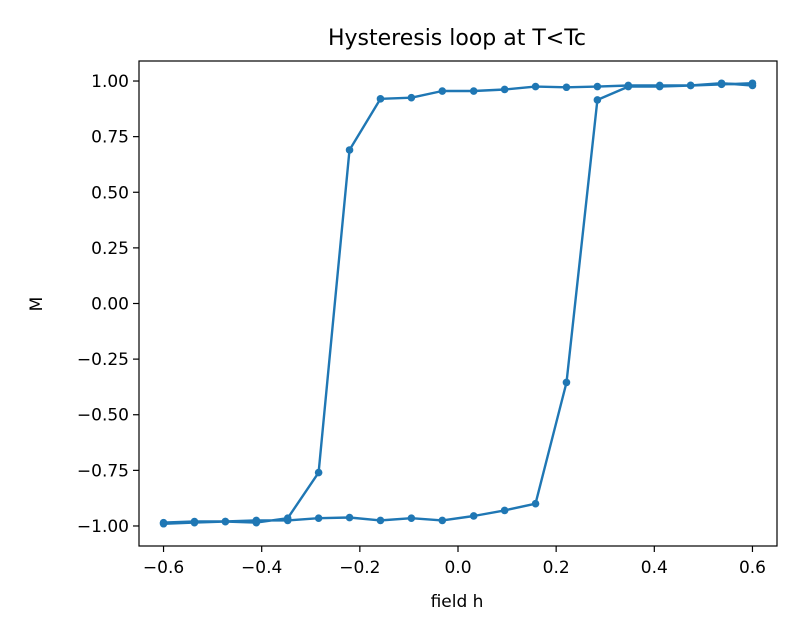 The height and width of the screenshot is (640, 800). What do you see at coordinates (103, 416) in the screenshot?
I see `y-tick-label: −0.50` at bounding box center [103, 416].